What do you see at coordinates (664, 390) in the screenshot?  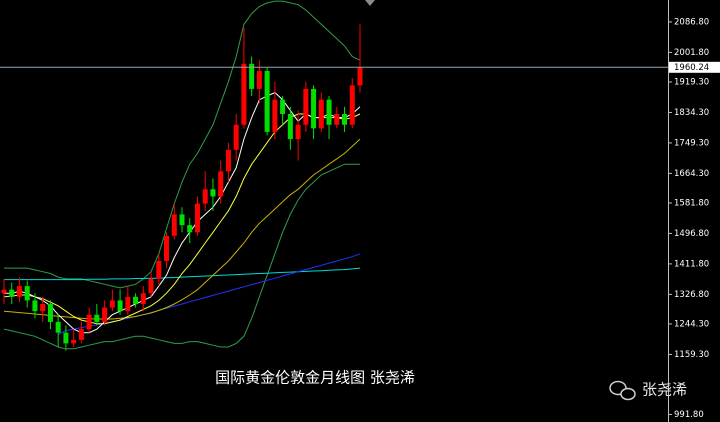 I see `watermark: 张尧浠` at bounding box center [664, 390].